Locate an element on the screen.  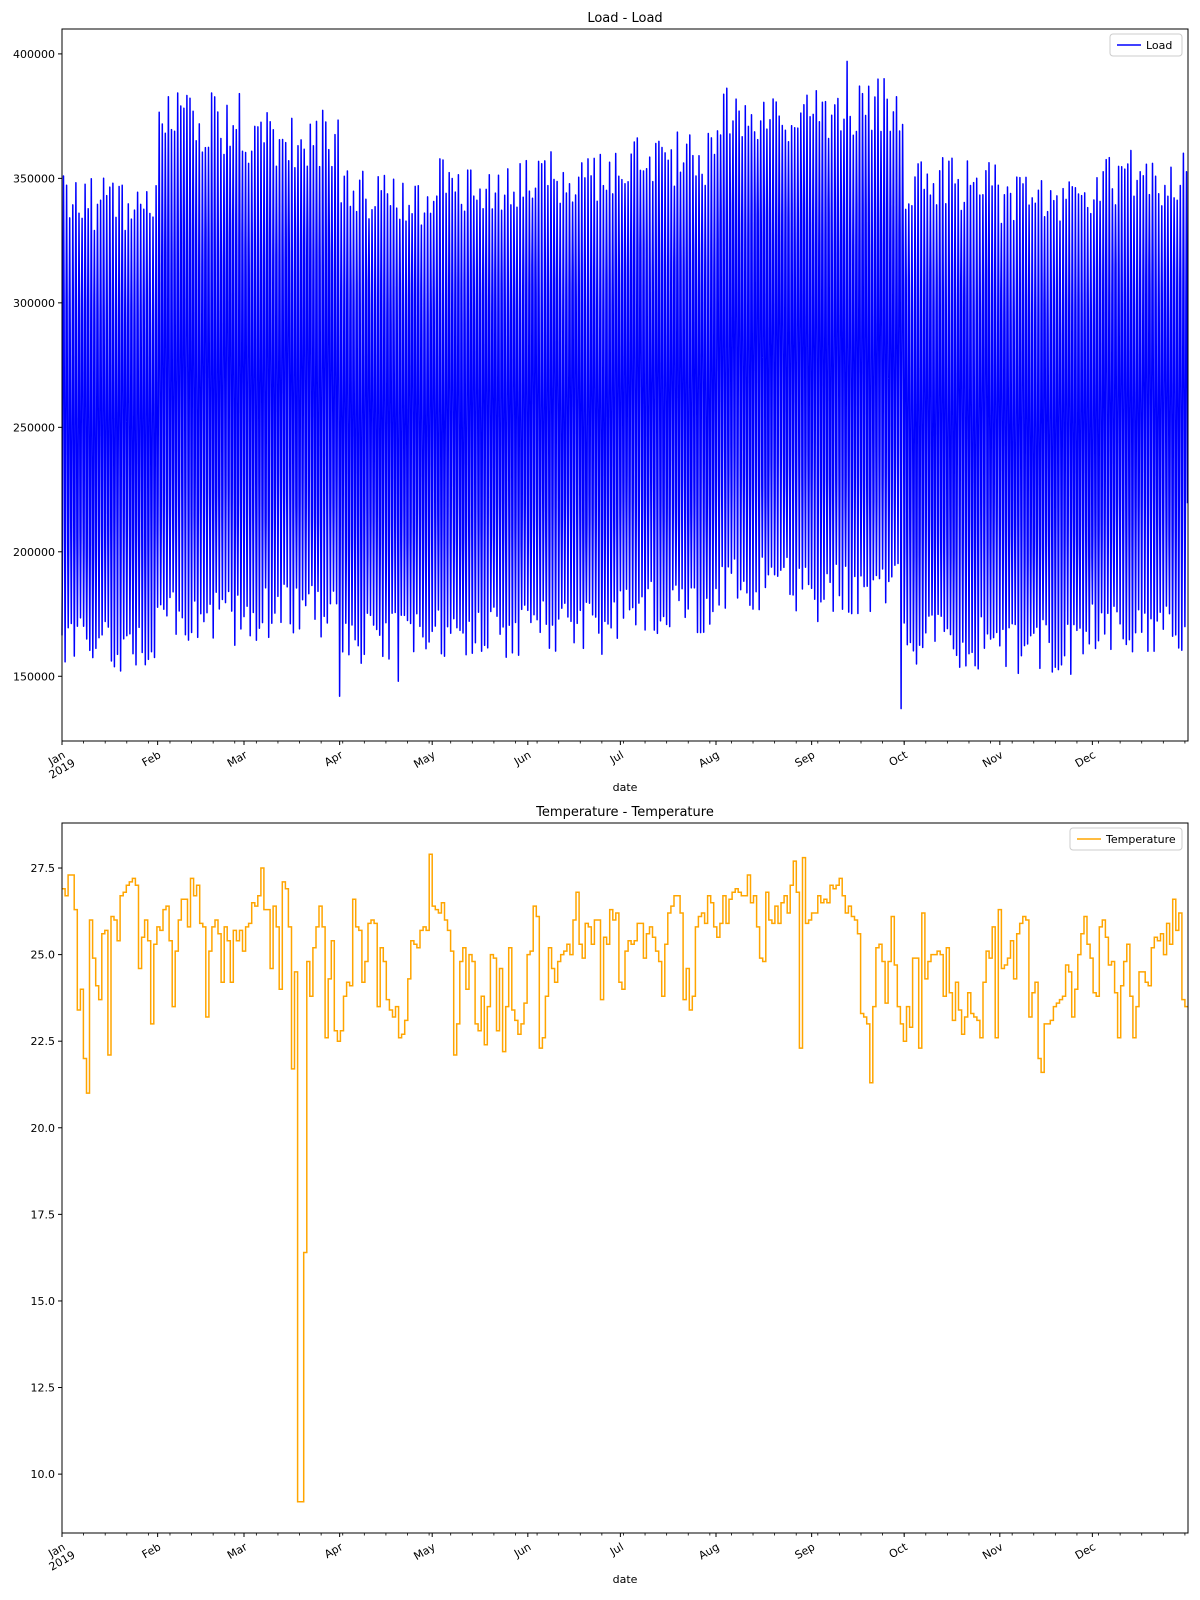
chart-title: Load - Load is located at coordinates (624, 18).